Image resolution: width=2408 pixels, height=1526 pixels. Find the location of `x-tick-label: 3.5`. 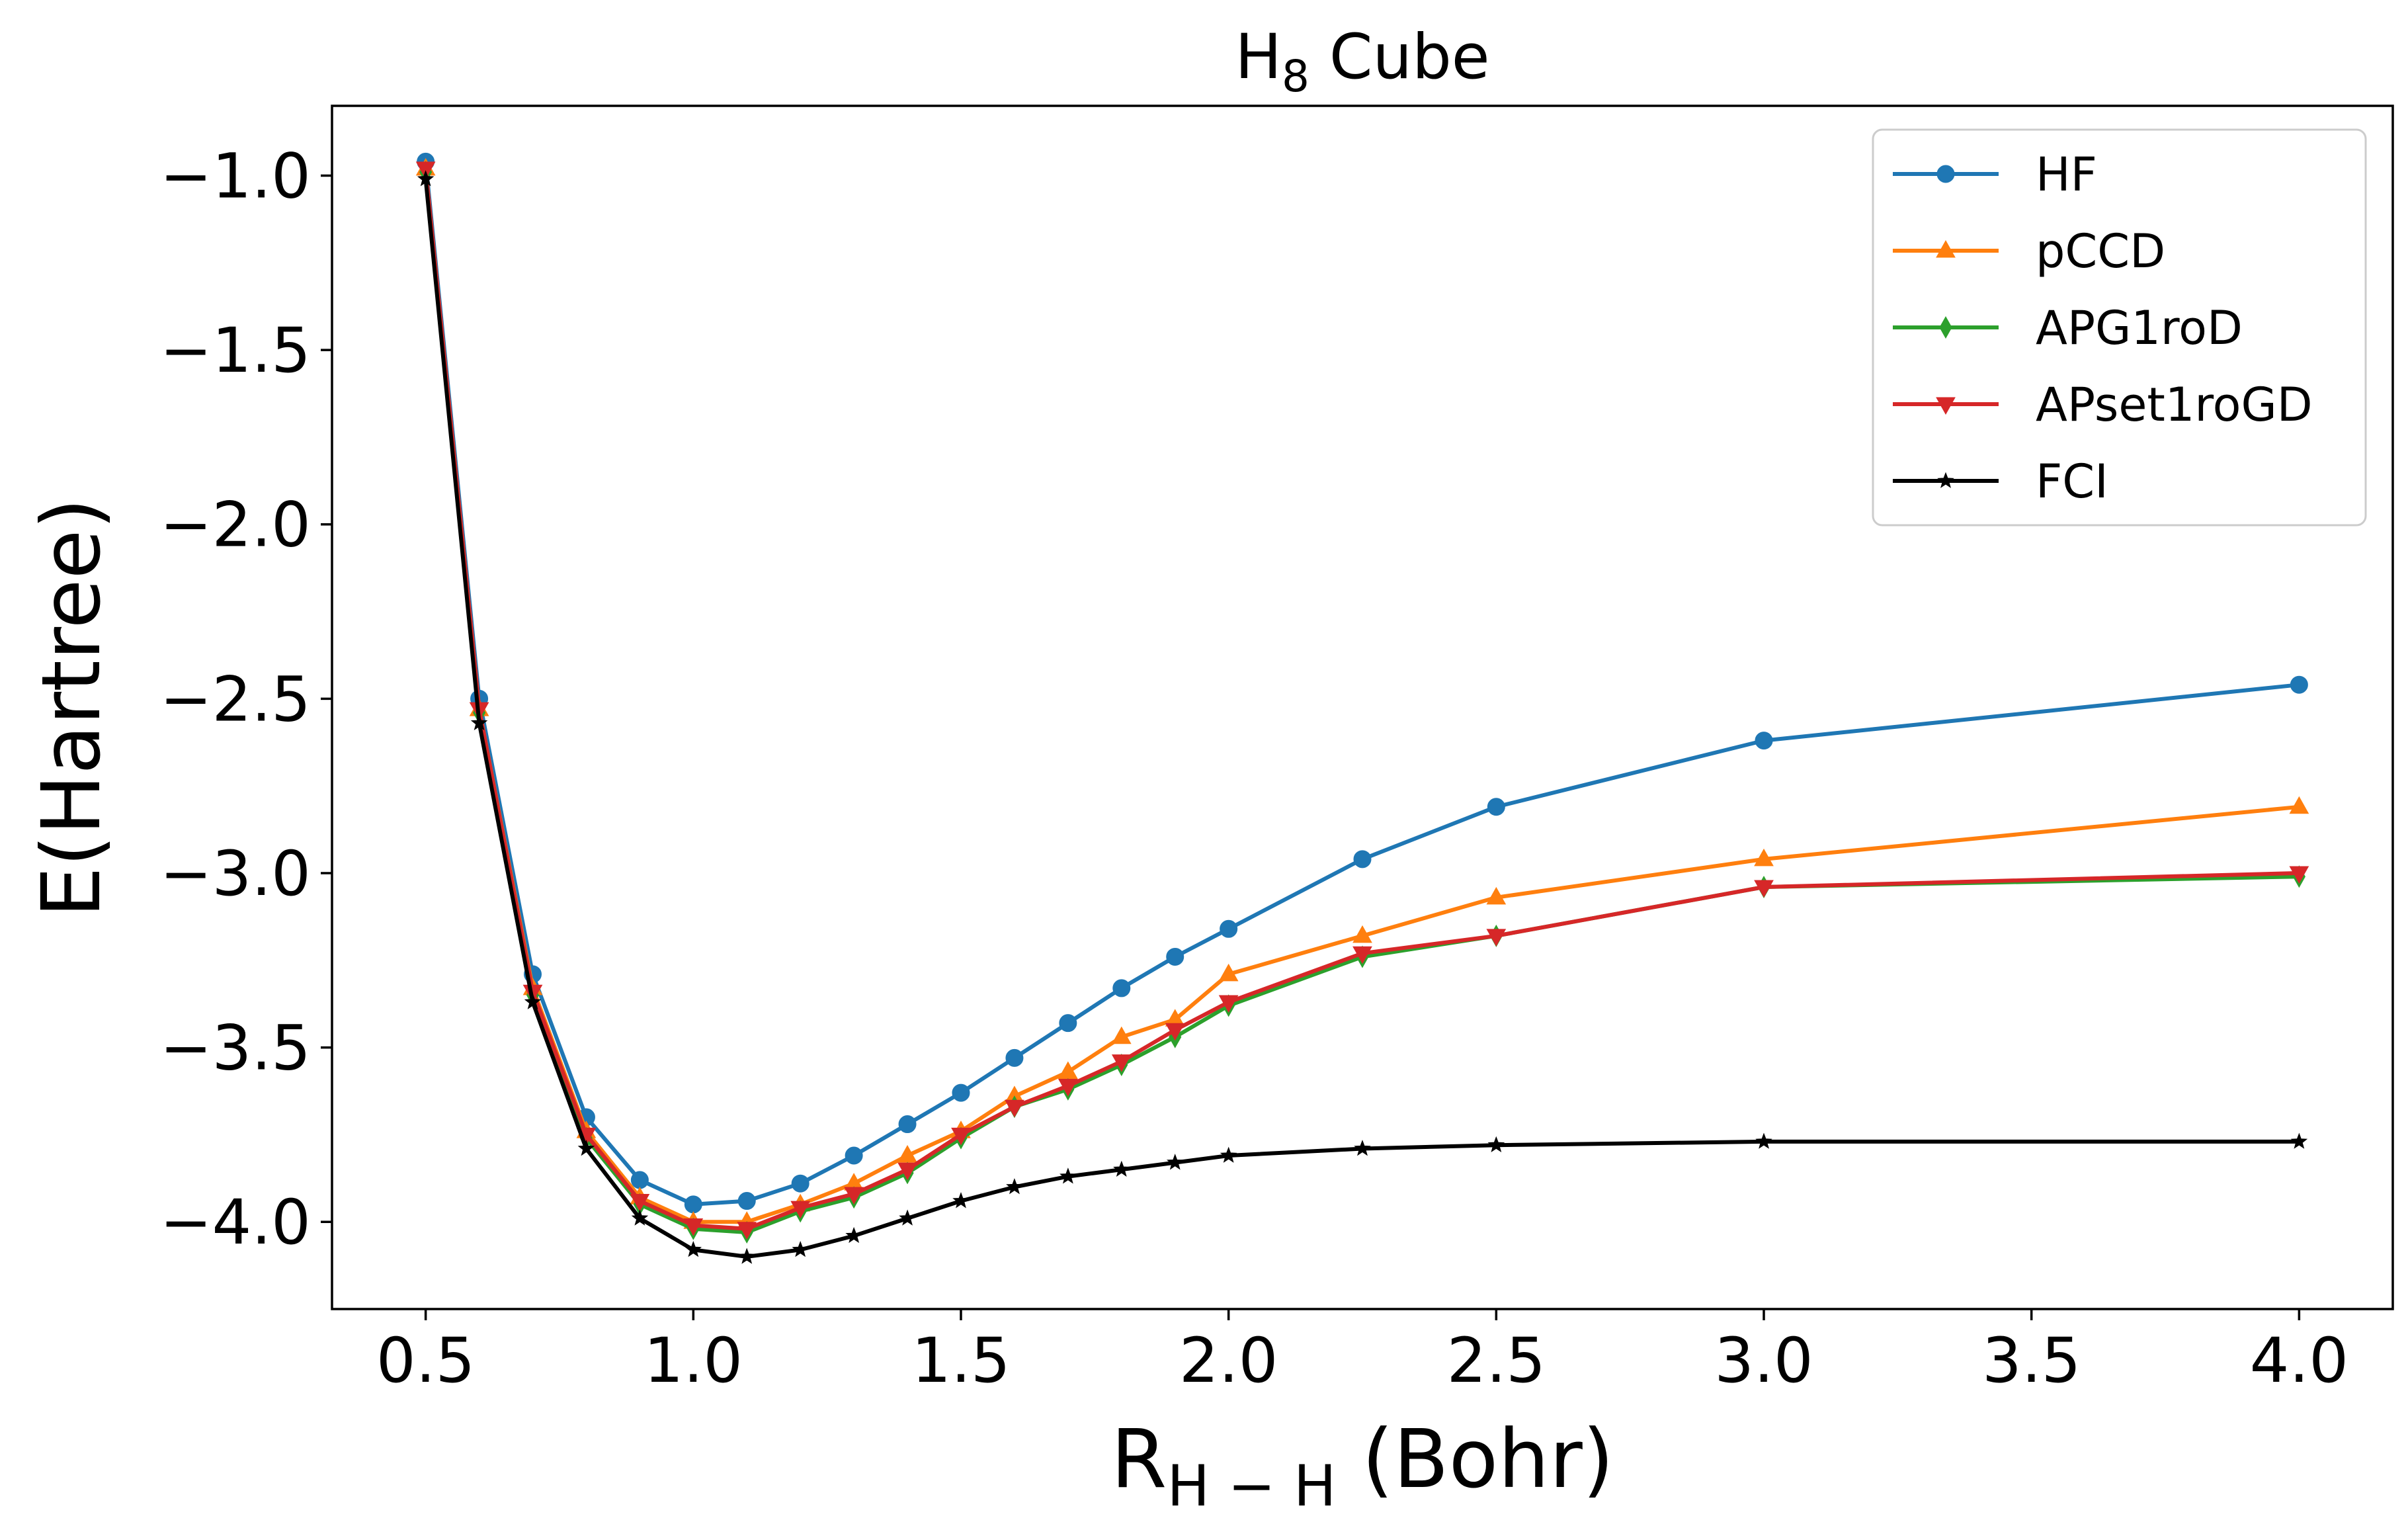

x-tick-label: 3.5 is located at coordinates (2031, 1361).